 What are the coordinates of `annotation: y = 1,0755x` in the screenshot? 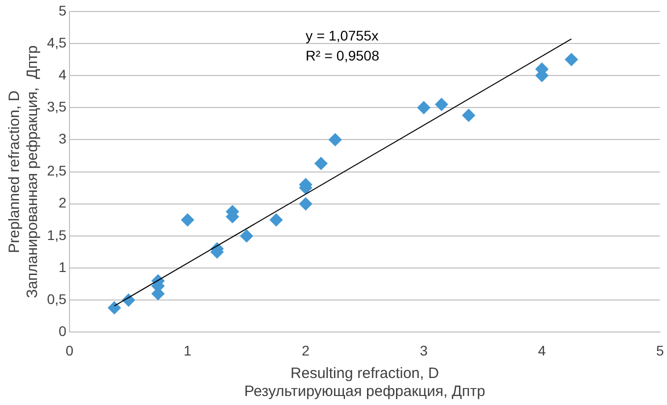 It's located at (342, 35).